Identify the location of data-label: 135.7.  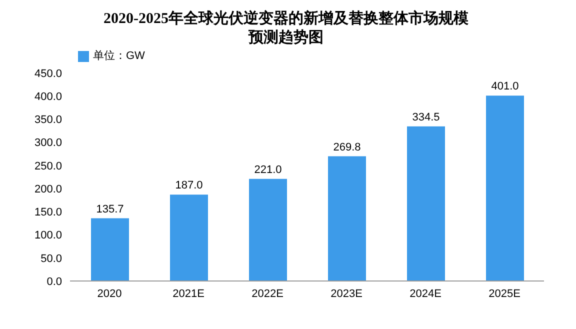
(110, 209).